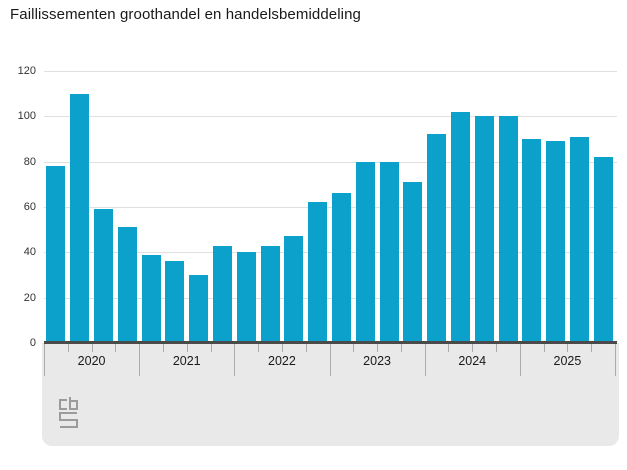  I want to click on bar-2020-Q1, so click(56, 254).